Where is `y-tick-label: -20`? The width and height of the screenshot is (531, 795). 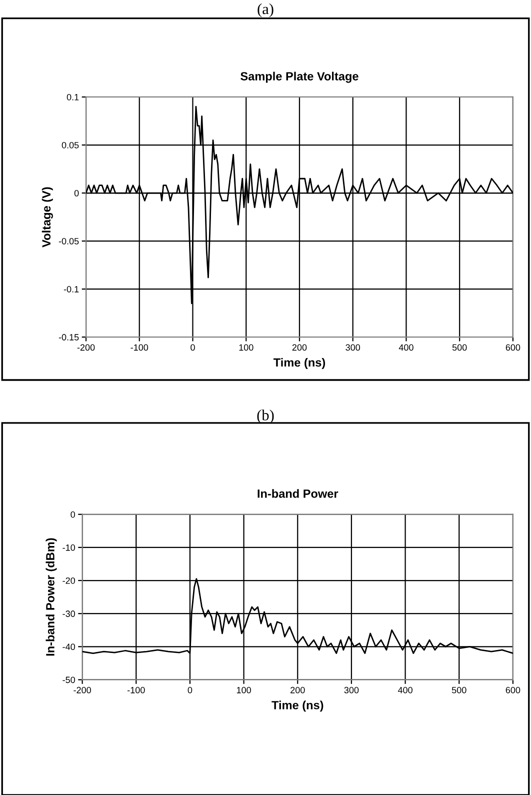 y-tick-label: -20 is located at coordinates (69, 580).